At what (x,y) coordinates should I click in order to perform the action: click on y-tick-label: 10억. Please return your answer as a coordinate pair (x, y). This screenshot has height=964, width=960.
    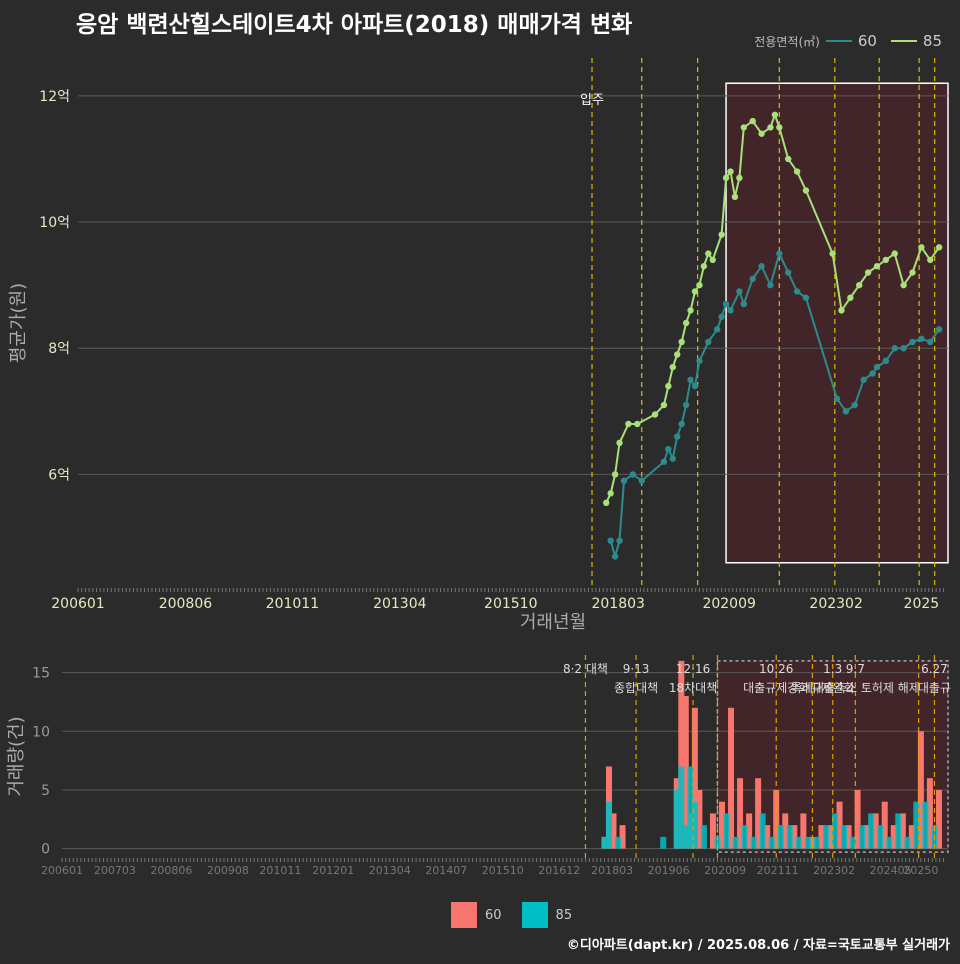
    Looking at the image, I should click on (54, 223).